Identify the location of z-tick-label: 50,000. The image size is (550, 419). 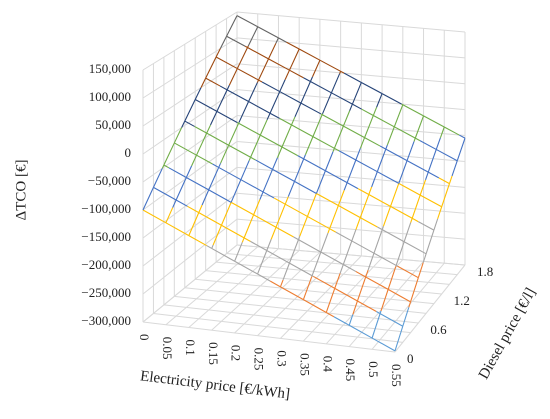
(113, 124).